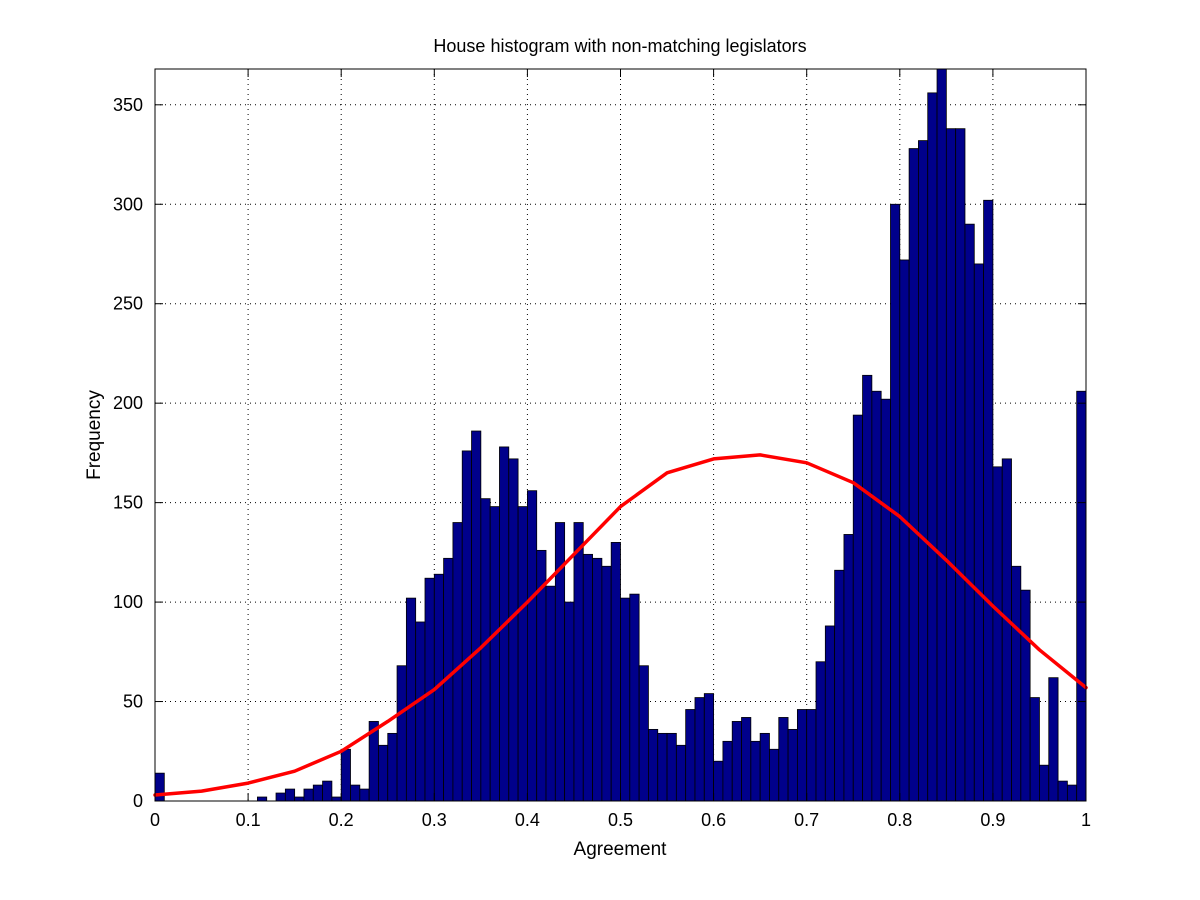 The width and height of the screenshot is (1200, 900). Describe the element at coordinates (248, 820) in the screenshot. I see `x-tick-label: 0.1` at that location.